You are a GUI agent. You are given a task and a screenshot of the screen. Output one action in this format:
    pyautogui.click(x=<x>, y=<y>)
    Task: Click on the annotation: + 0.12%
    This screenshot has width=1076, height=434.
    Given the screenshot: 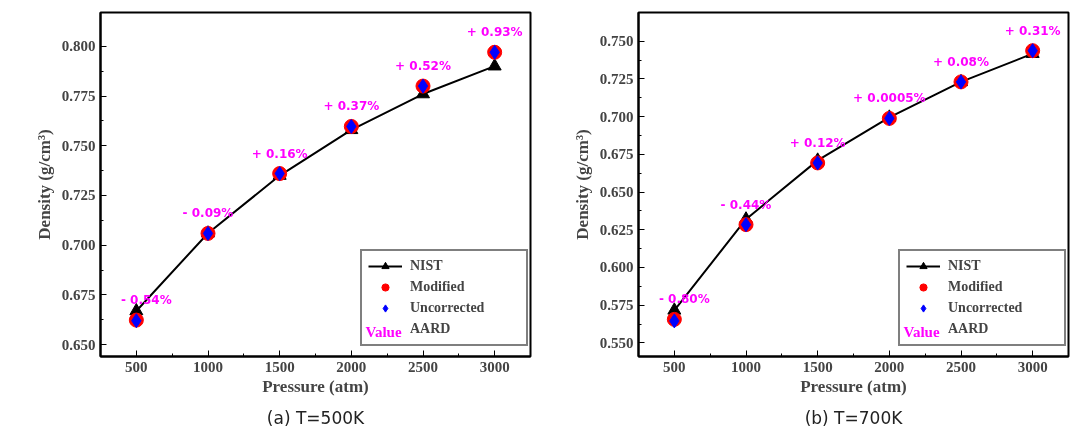 What is the action you would take?
    pyautogui.click(x=817, y=142)
    